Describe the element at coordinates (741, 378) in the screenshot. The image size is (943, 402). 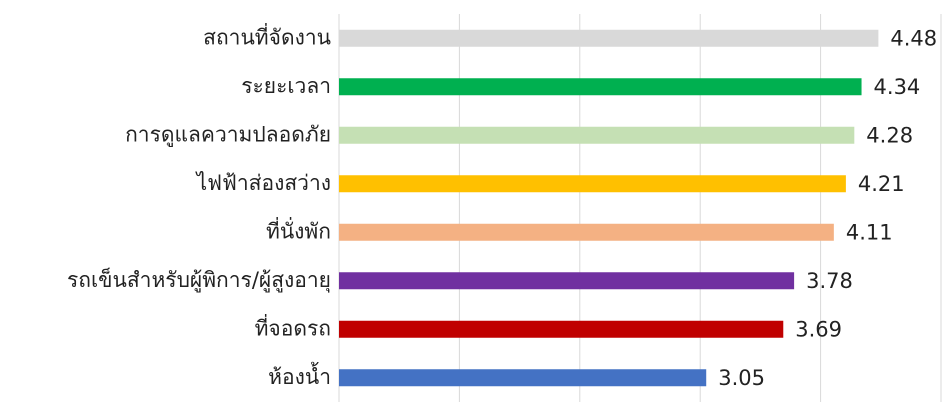
I see `value-label: 3.05` at that location.